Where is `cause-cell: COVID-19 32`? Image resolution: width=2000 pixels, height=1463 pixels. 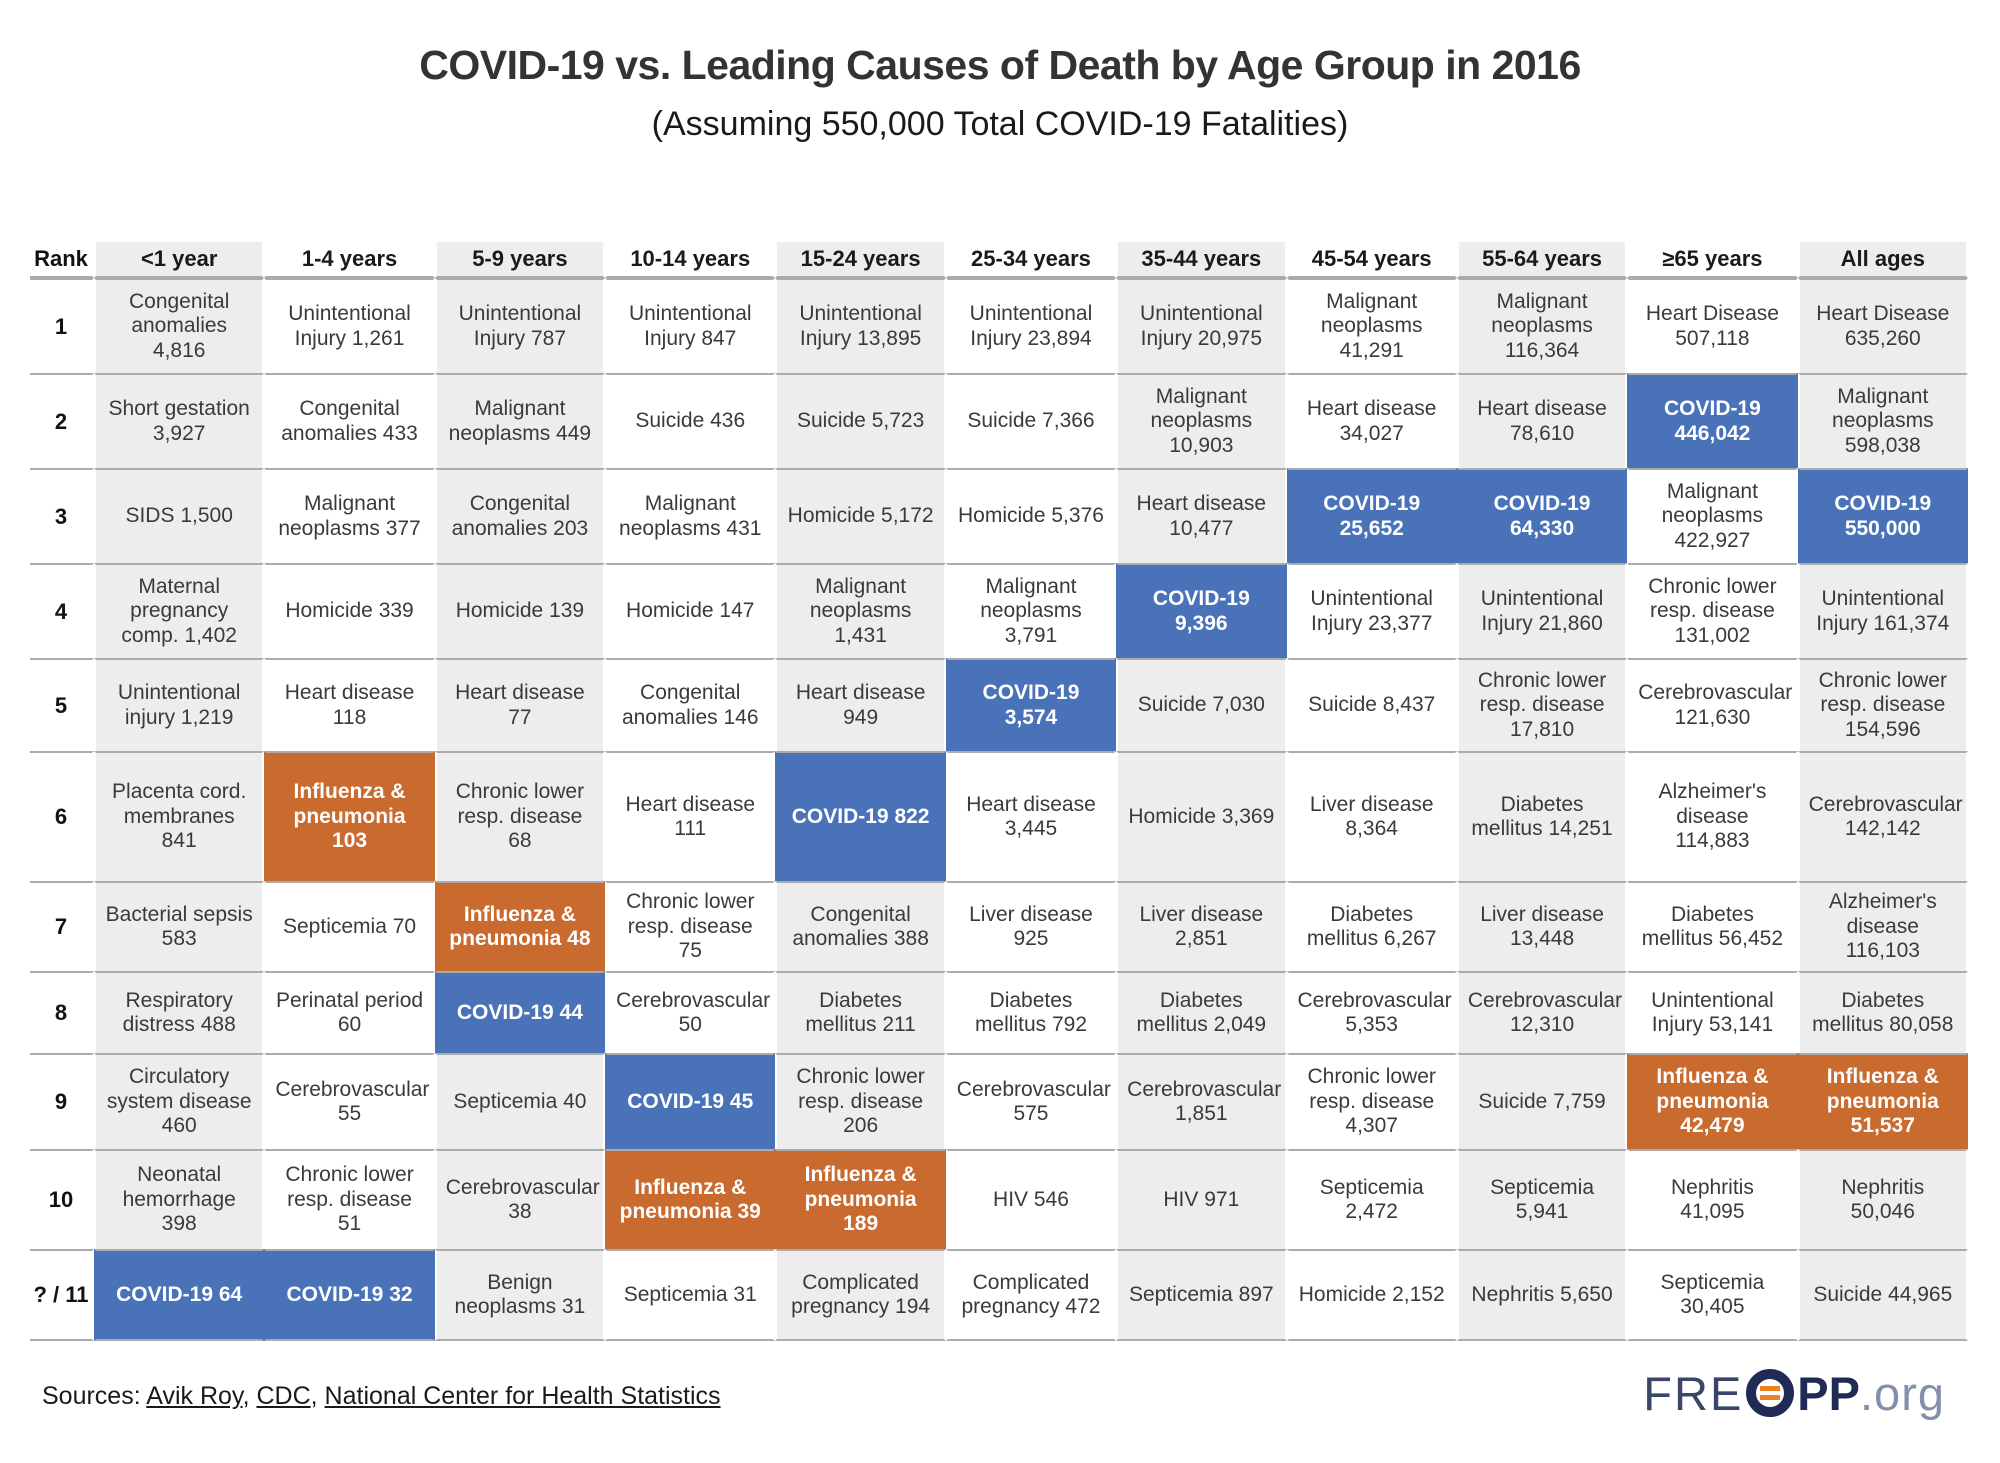
cause-cell: COVID-19 32 is located at coordinates (349, 1295).